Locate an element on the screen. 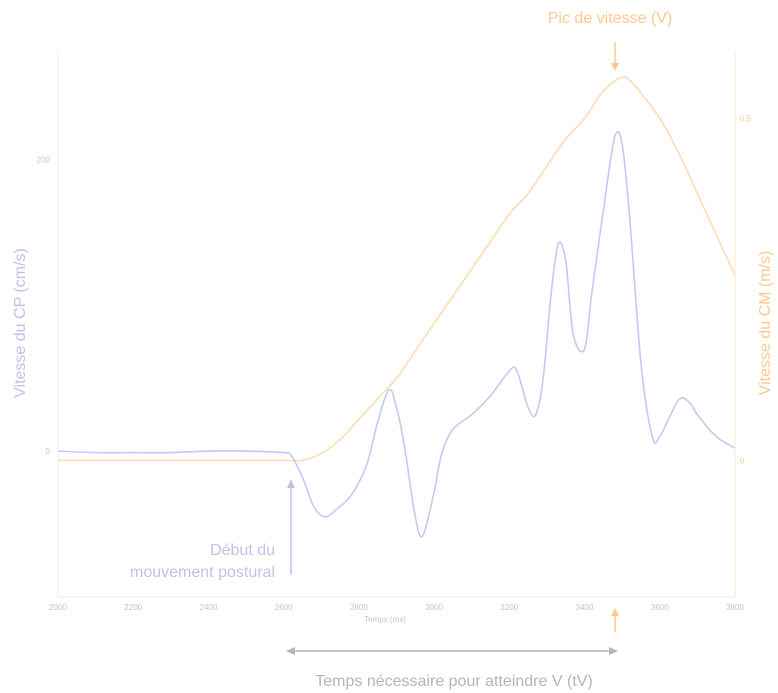 This screenshot has width=778, height=693. peak-arrow-top-head is located at coordinates (615, 67).